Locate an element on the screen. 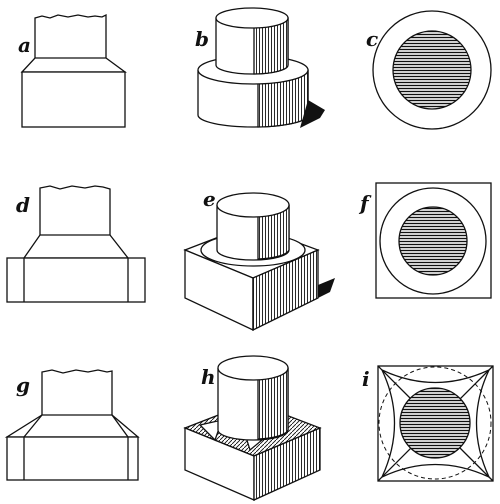  upper-cylinder-top is located at coordinates (252, 18).